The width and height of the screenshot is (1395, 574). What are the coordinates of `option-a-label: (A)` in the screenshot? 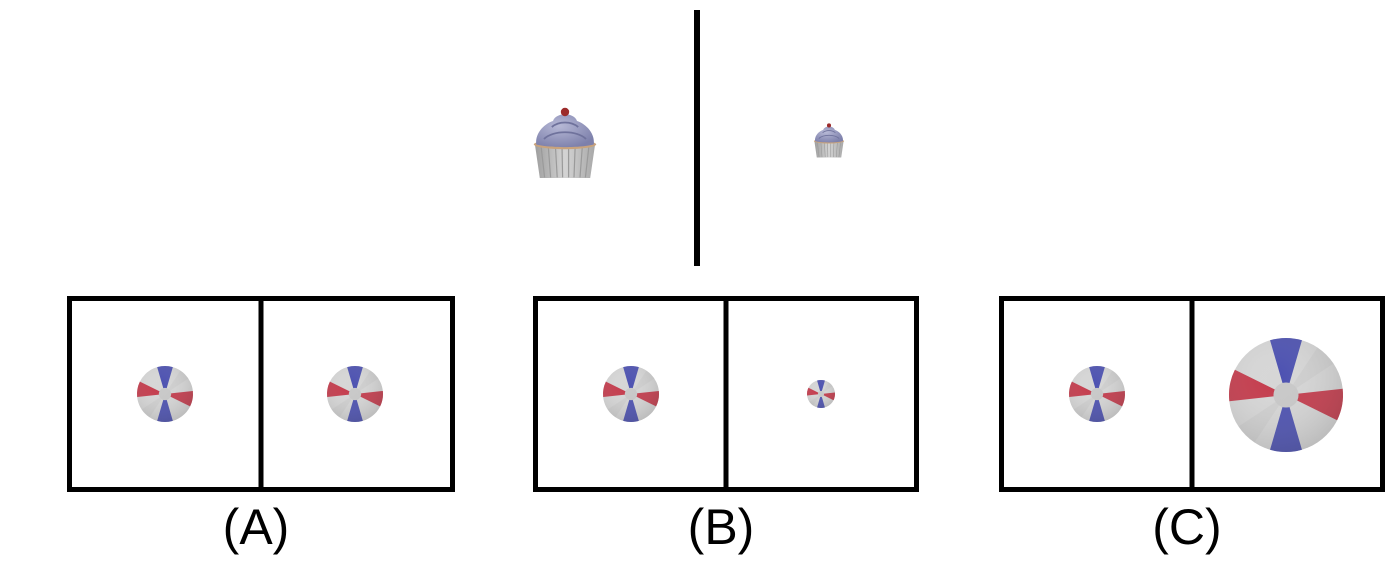 It's located at (256, 527).